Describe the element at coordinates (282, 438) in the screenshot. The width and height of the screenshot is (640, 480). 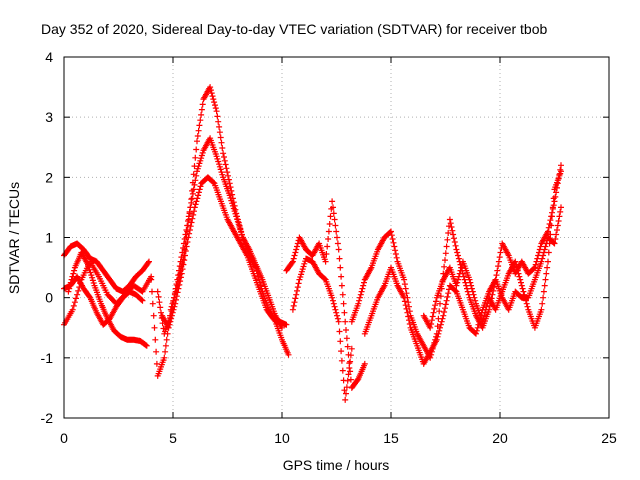
I see `x-tick-label: 10` at that location.